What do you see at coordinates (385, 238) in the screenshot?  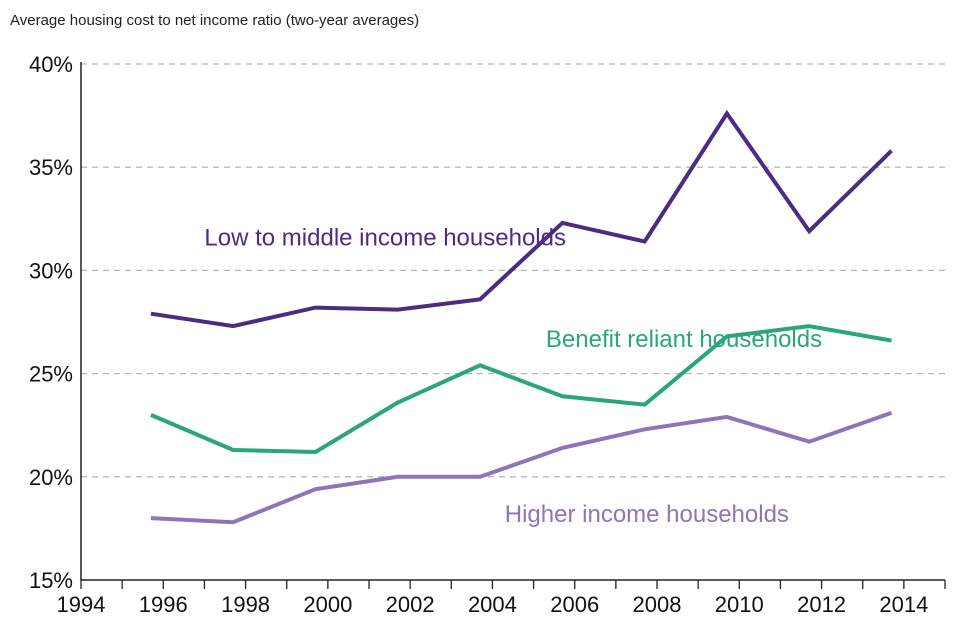 I see `series-label: Low to middle income households` at bounding box center [385, 238].